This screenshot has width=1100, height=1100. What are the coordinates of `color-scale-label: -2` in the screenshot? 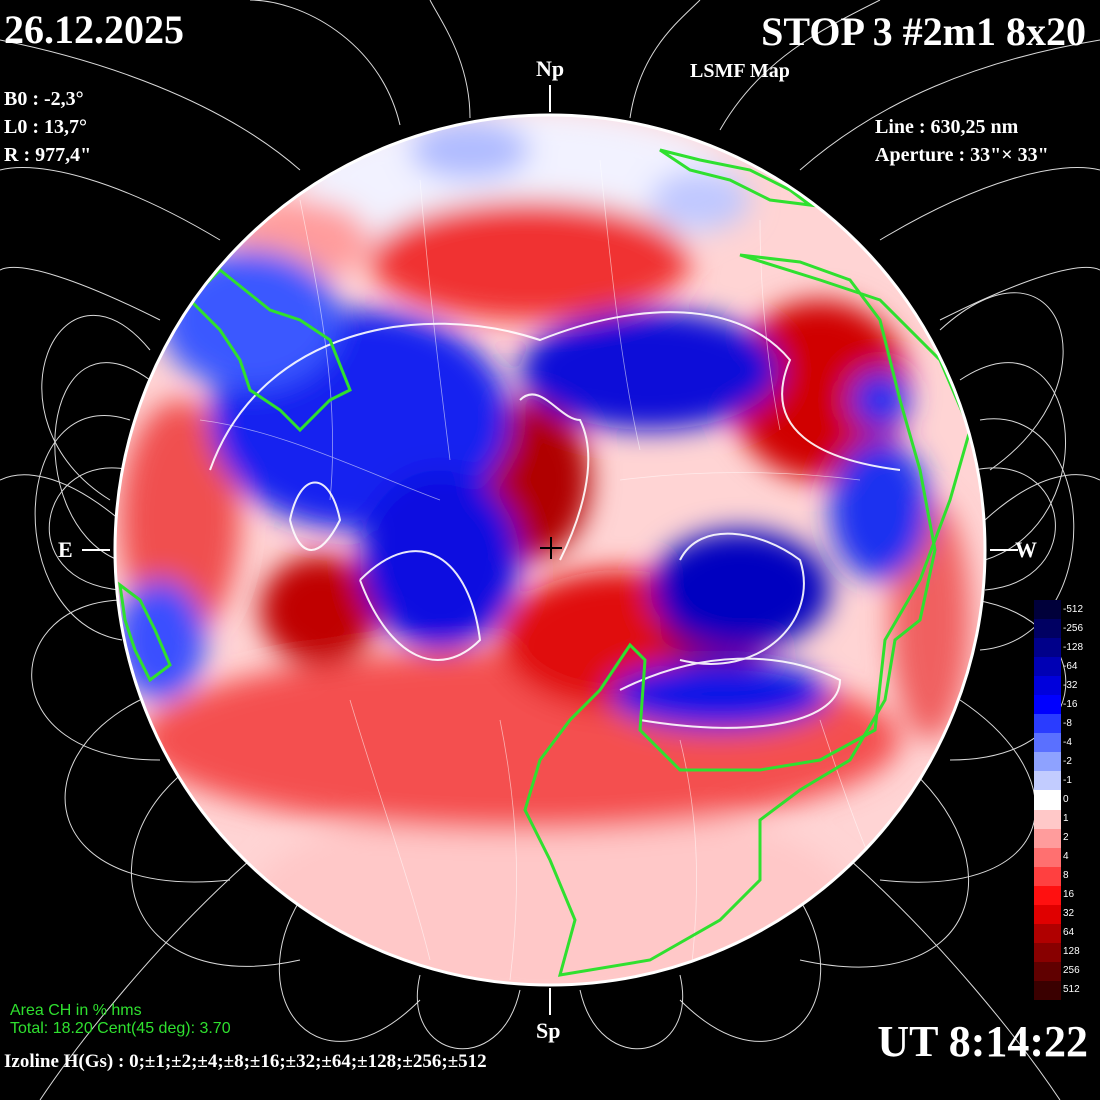 It's located at (1067, 761).